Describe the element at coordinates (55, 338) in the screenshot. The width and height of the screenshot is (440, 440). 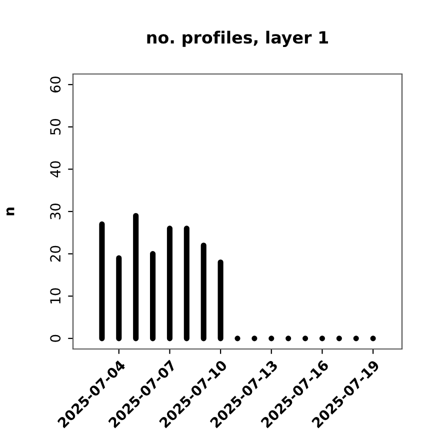
I see `y-tick-label: 0` at that location.